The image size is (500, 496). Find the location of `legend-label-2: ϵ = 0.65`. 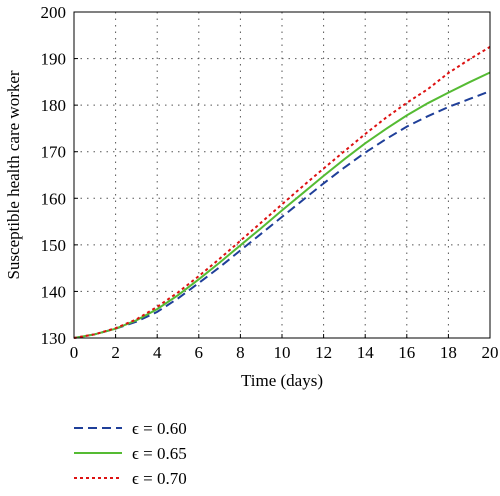

legend-label-2: ϵ = 0.65 is located at coordinates (159, 453).